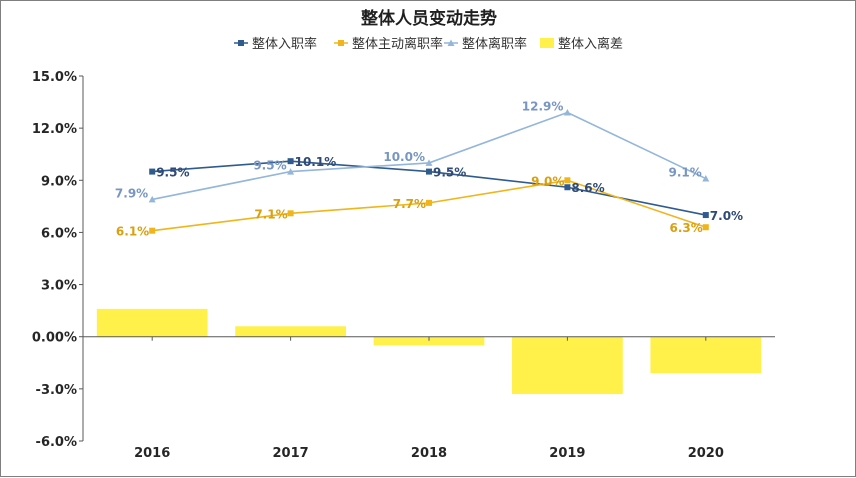 The image size is (856, 478). I want to click on legend-label: 整体入离差, so click(590, 44).